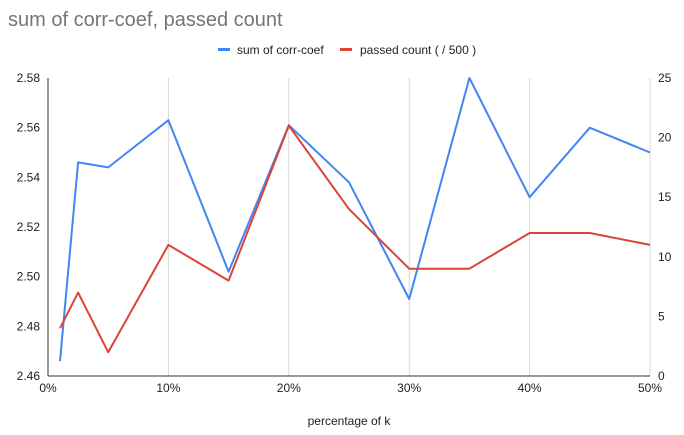 The image size is (684, 435). Describe the element at coordinates (168, 388) in the screenshot. I see `x-tick-label: 10%` at that location.